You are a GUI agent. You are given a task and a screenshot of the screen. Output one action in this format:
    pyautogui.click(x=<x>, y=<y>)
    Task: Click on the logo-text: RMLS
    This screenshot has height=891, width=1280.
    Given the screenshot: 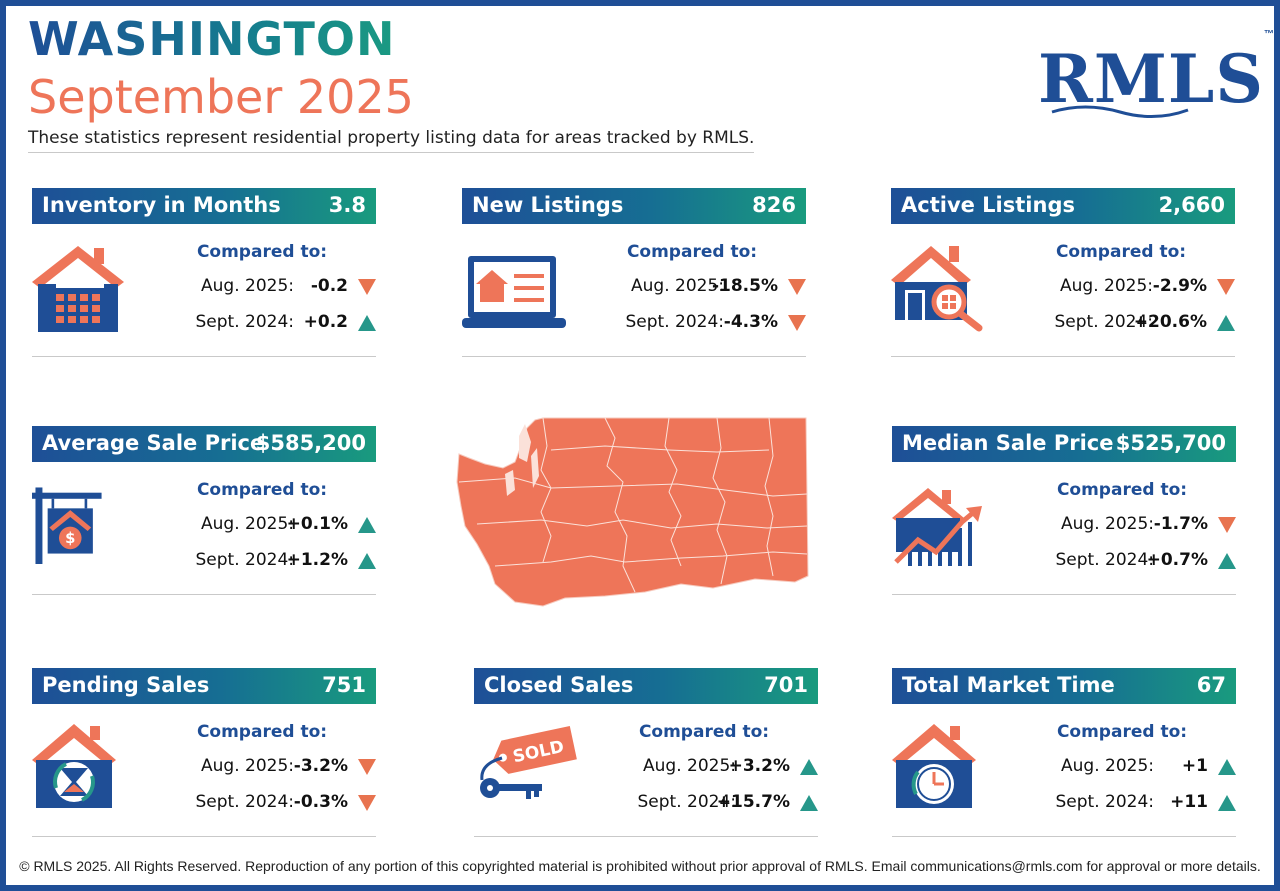 What is the action you would take?
    pyautogui.click(x=1151, y=79)
    